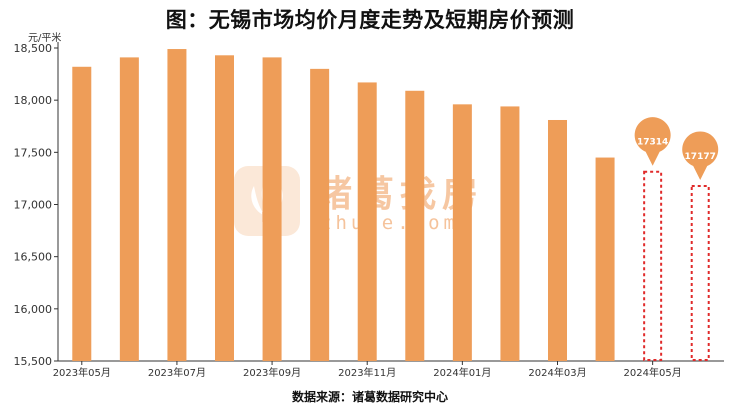 The image size is (740, 411). I want to click on y-tick-label: 18,000, so click(33, 100).